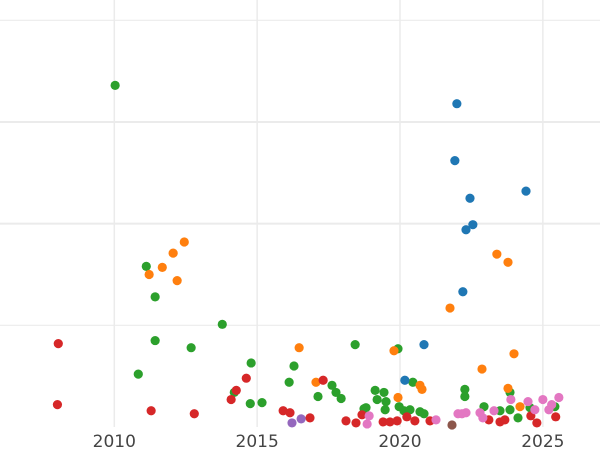  What do you see at coordinates (114, 441) in the screenshot?
I see `x-tick-label: 2010` at bounding box center [114, 441].